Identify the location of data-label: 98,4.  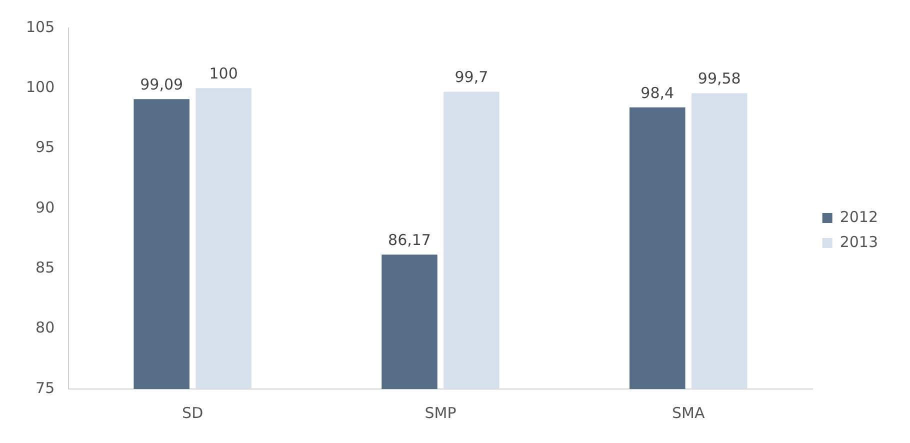
(657, 93).